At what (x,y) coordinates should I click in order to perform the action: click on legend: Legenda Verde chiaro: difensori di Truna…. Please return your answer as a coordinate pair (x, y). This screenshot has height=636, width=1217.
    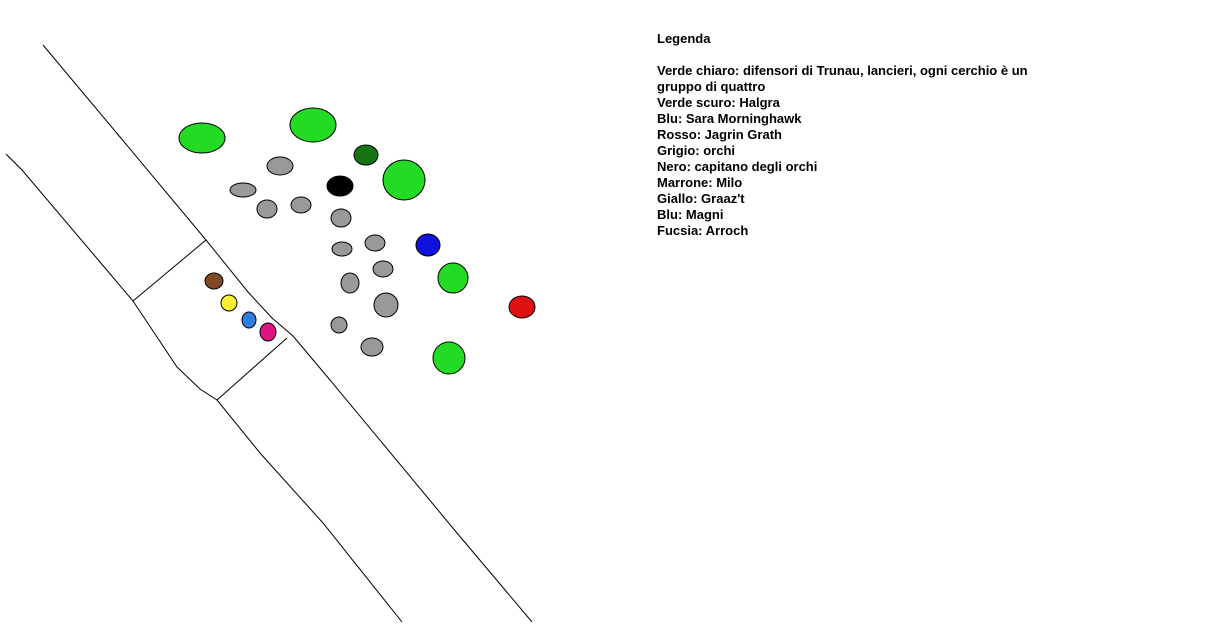
    Looking at the image, I should click on (857, 135).